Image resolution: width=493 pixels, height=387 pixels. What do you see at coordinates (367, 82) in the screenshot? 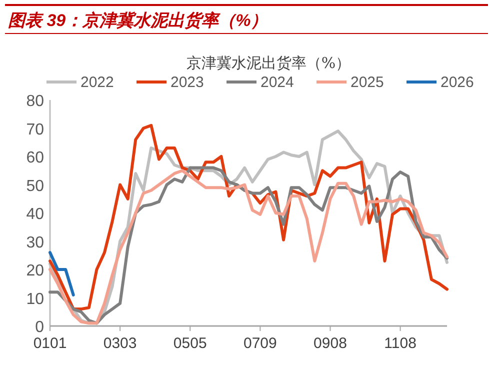
I see `legend-label: 2025` at bounding box center [367, 82].